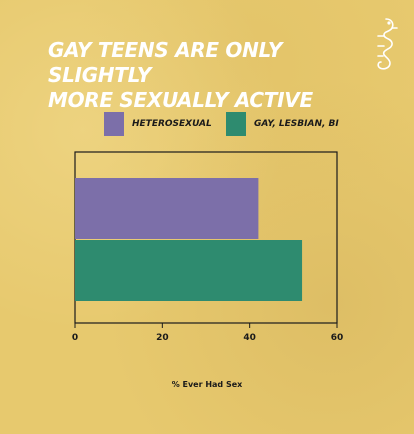  What do you see at coordinates (75, 338) in the screenshot?
I see `x-tick-label-0: 0` at bounding box center [75, 338].